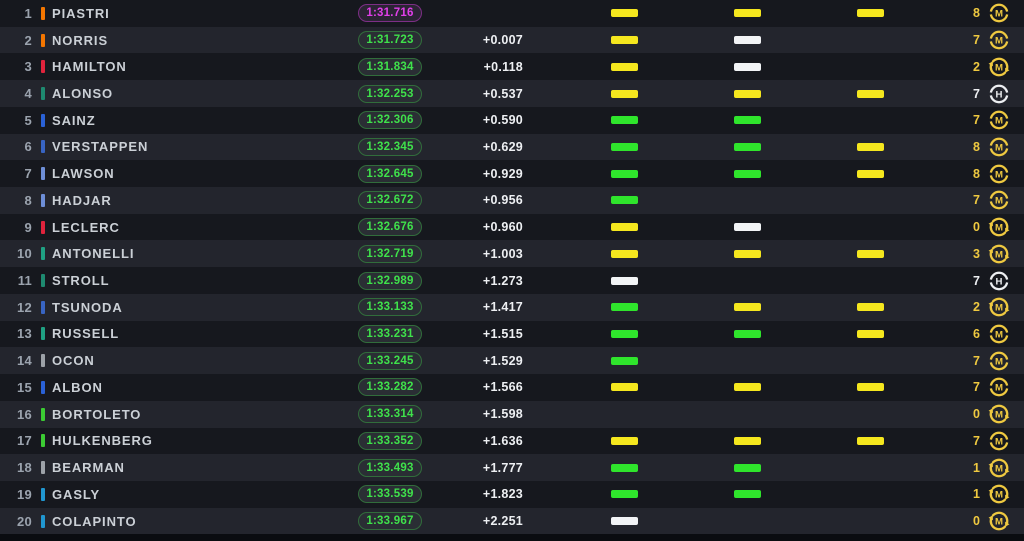 The height and width of the screenshot is (541, 1024). What do you see at coordinates (390, 307) in the screenshot?
I see `lap-time: 1:33.133` at bounding box center [390, 307].